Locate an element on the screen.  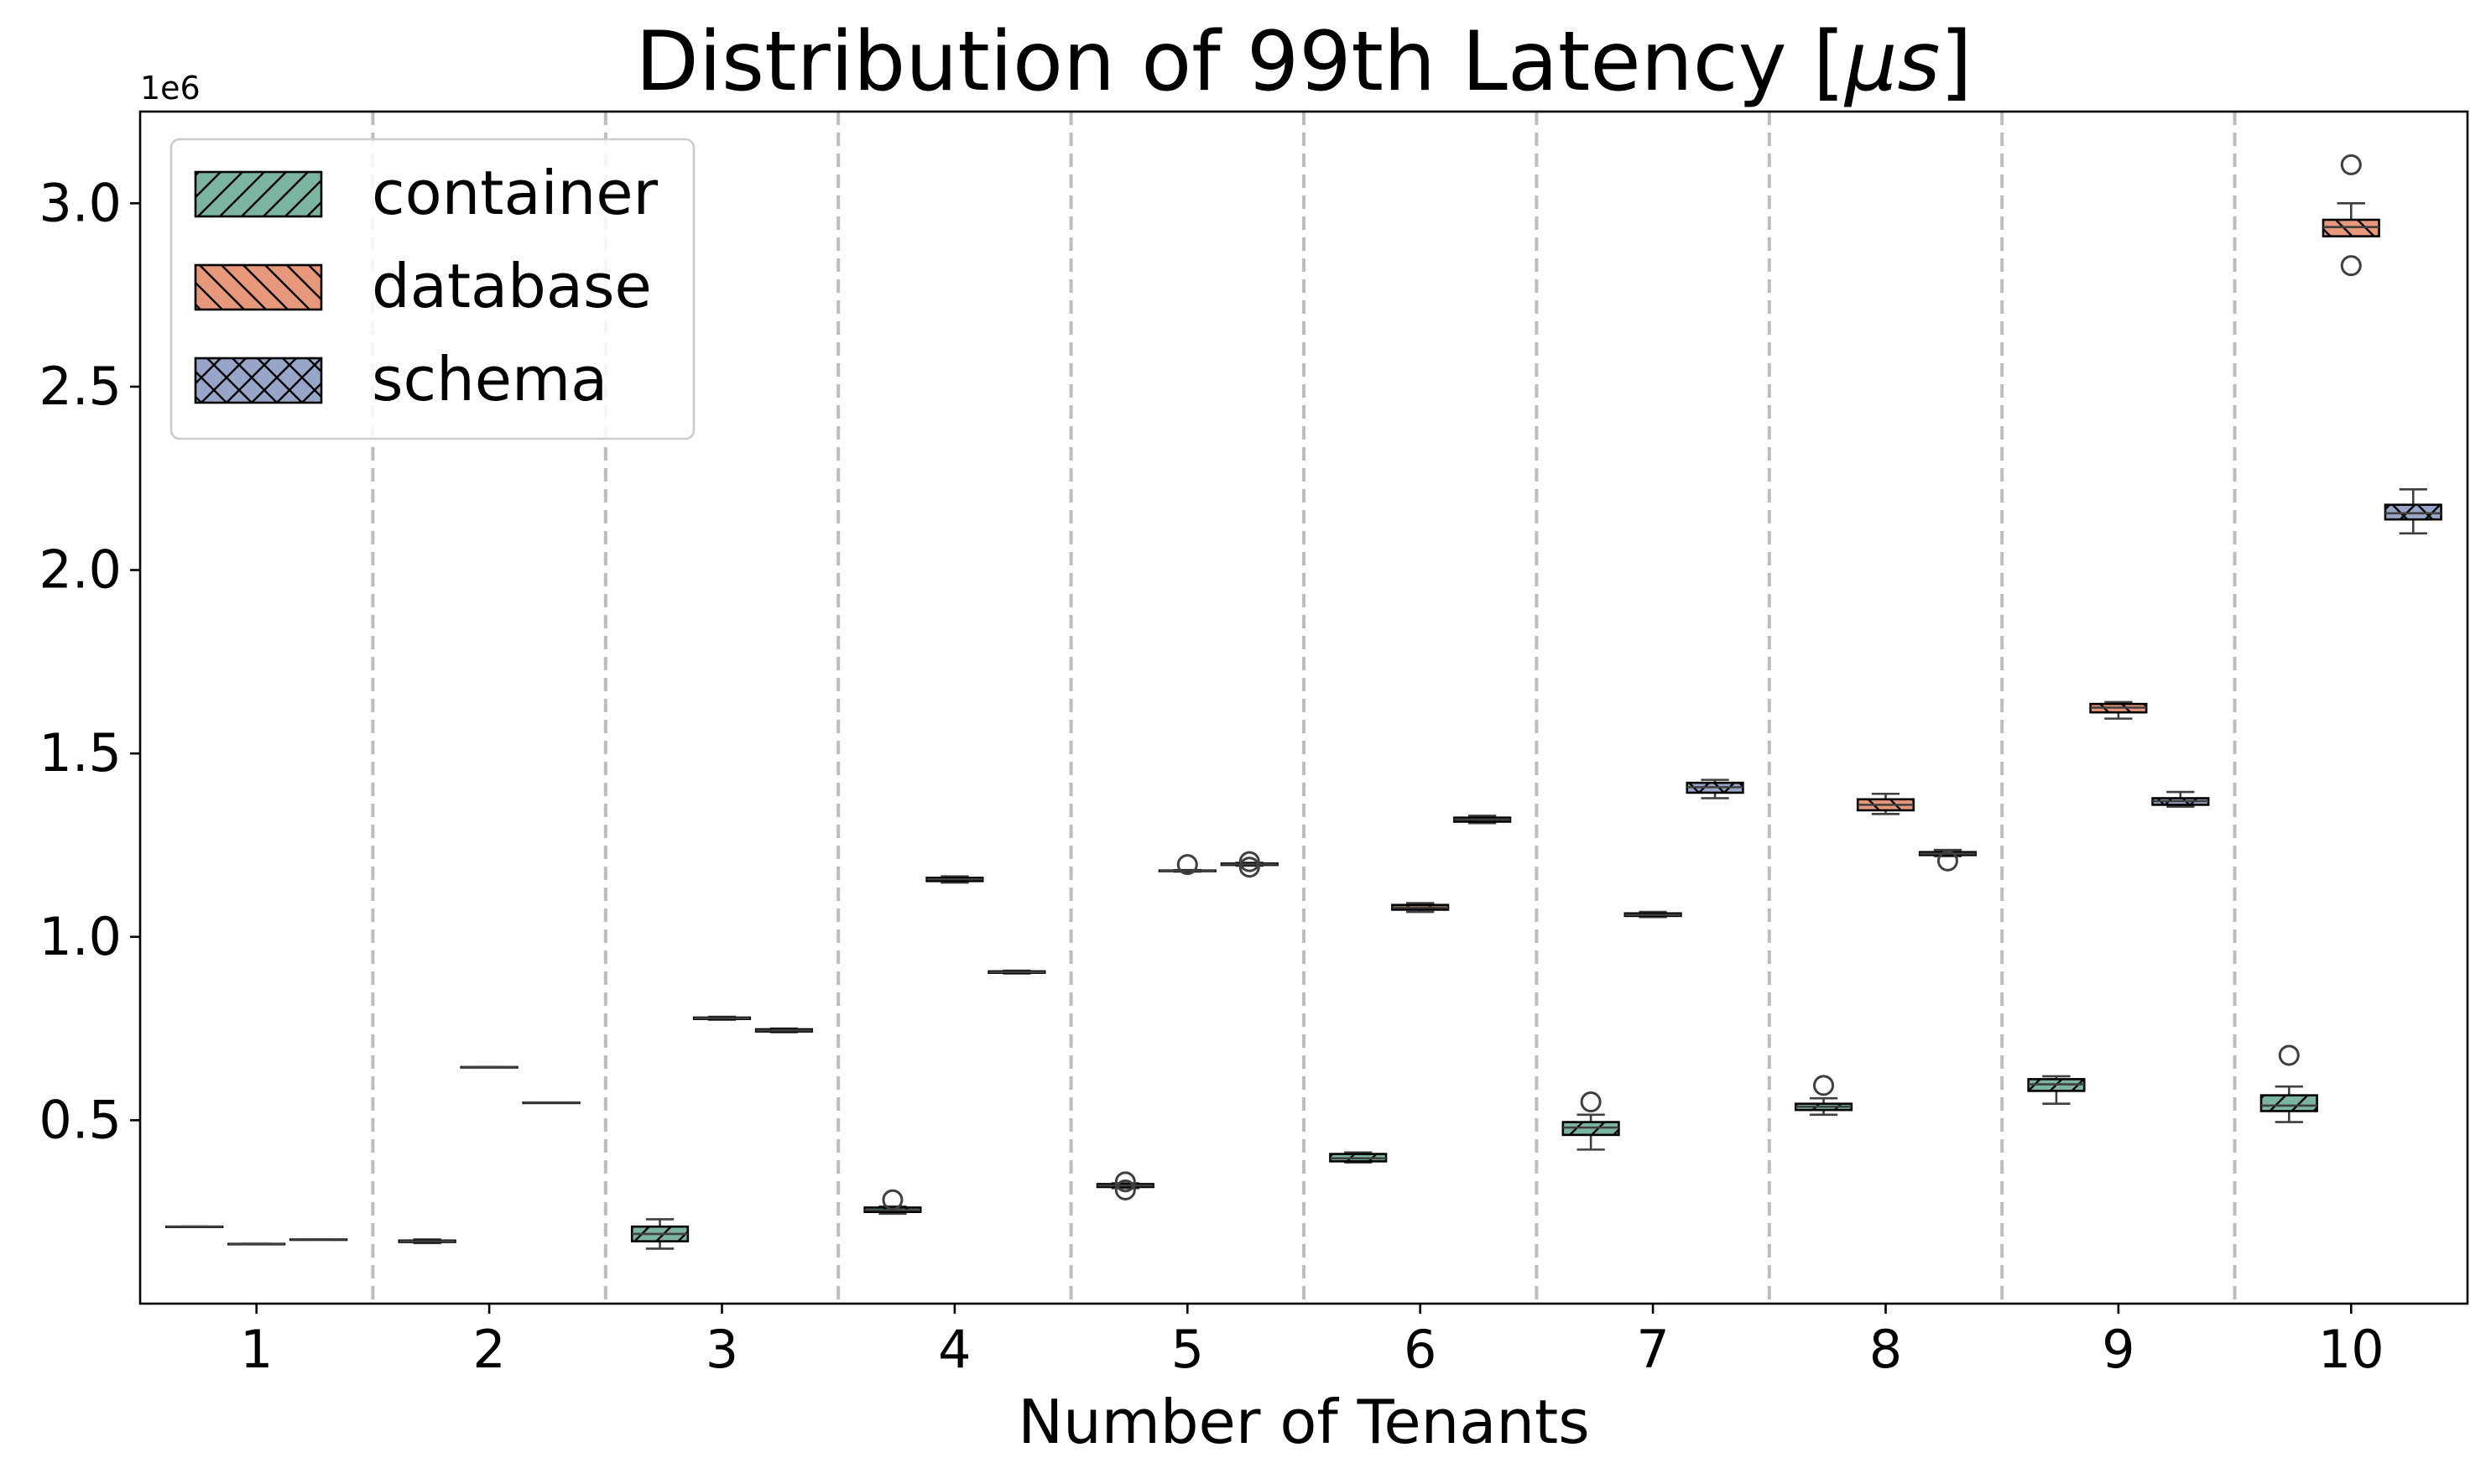
y-tick-label: 1.5 is located at coordinates (80, 753).